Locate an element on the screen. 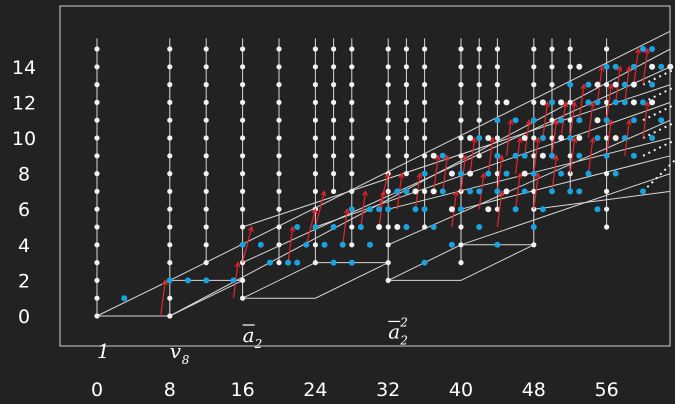 The width and height of the screenshot is (675, 404). x-tick-label: 48 is located at coordinates (534, 390).